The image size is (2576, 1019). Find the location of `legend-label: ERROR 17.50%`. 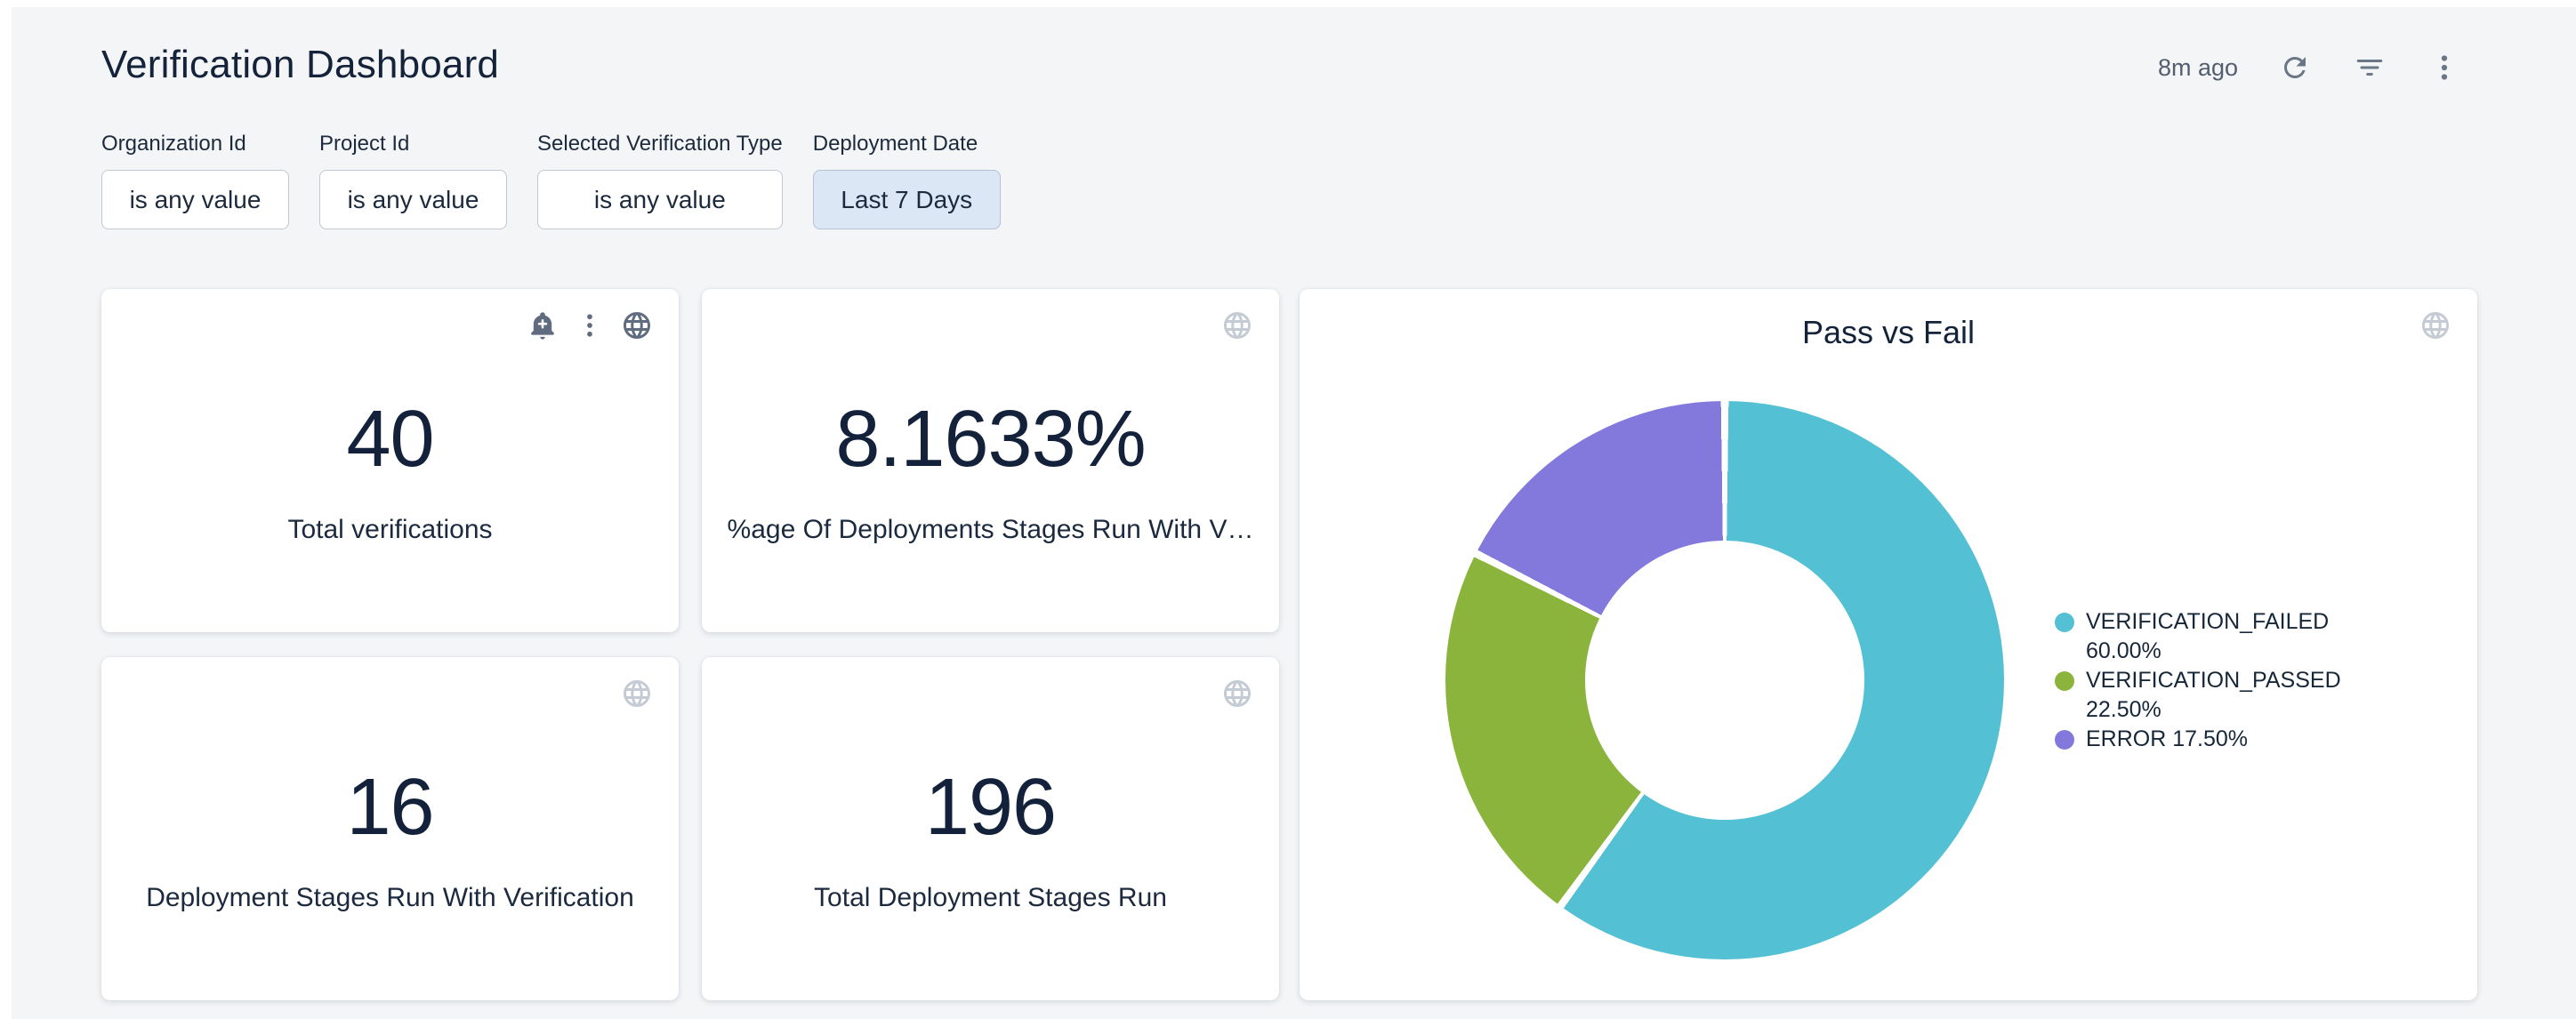

legend-label: ERROR 17.50% is located at coordinates (2167, 738).